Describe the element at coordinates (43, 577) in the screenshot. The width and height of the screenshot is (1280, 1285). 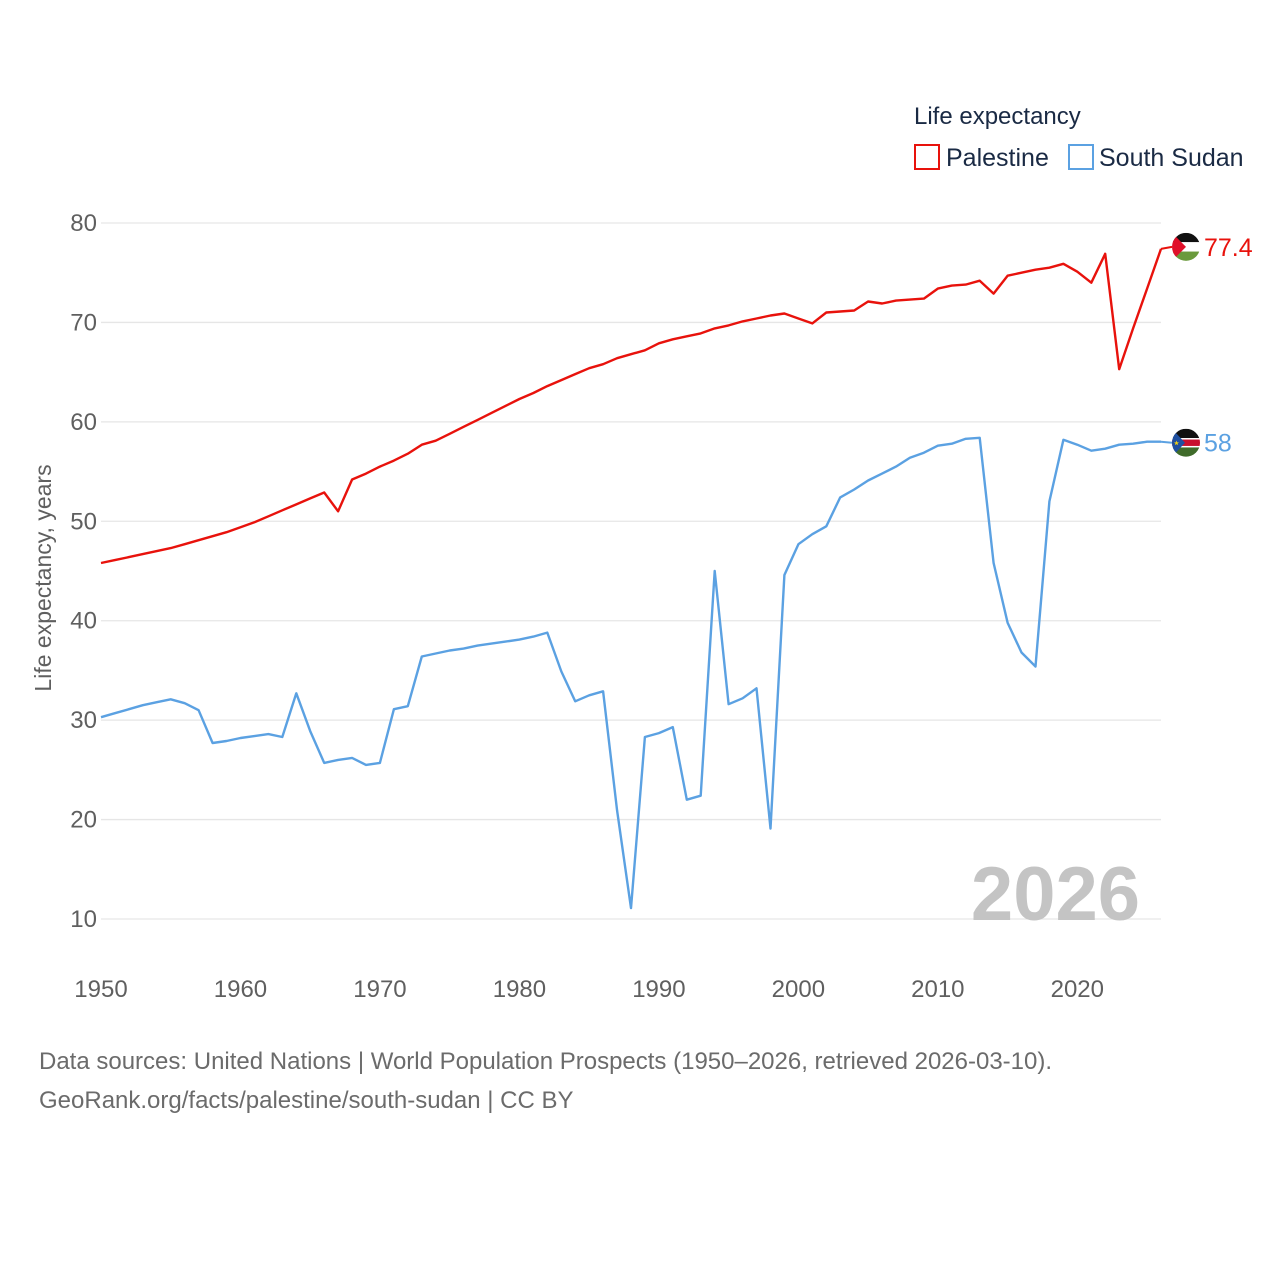
I see `y-axis-label: Life expectancy, years` at that location.